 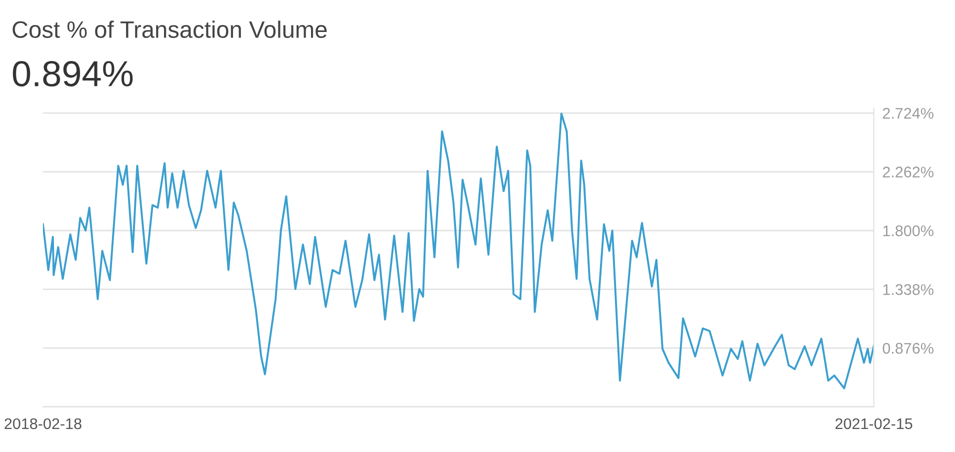 What do you see at coordinates (72, 73) in the screenshot?
I see `chart-subtitle: 0.894%` at bounding box center [72, 73].